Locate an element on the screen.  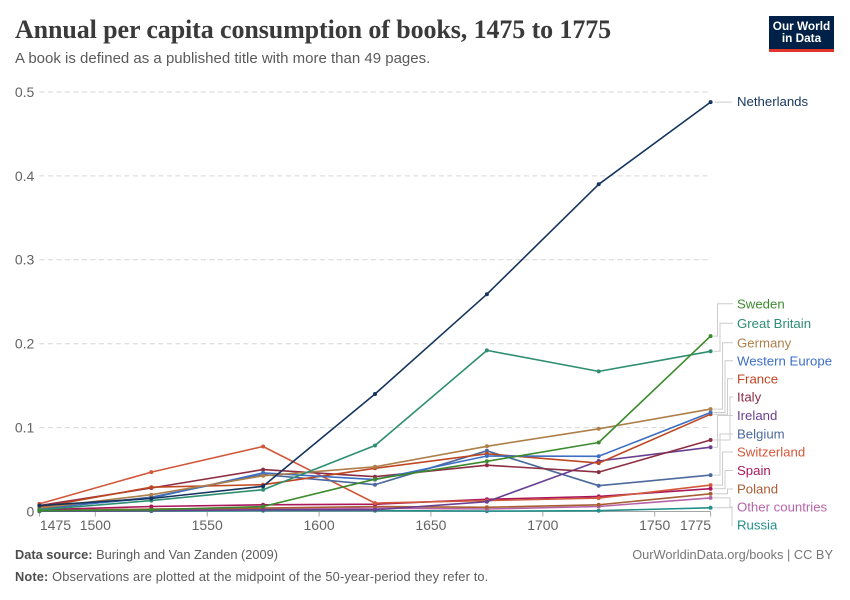
svg-text: 0.3 is located at coordinates (25, 260).